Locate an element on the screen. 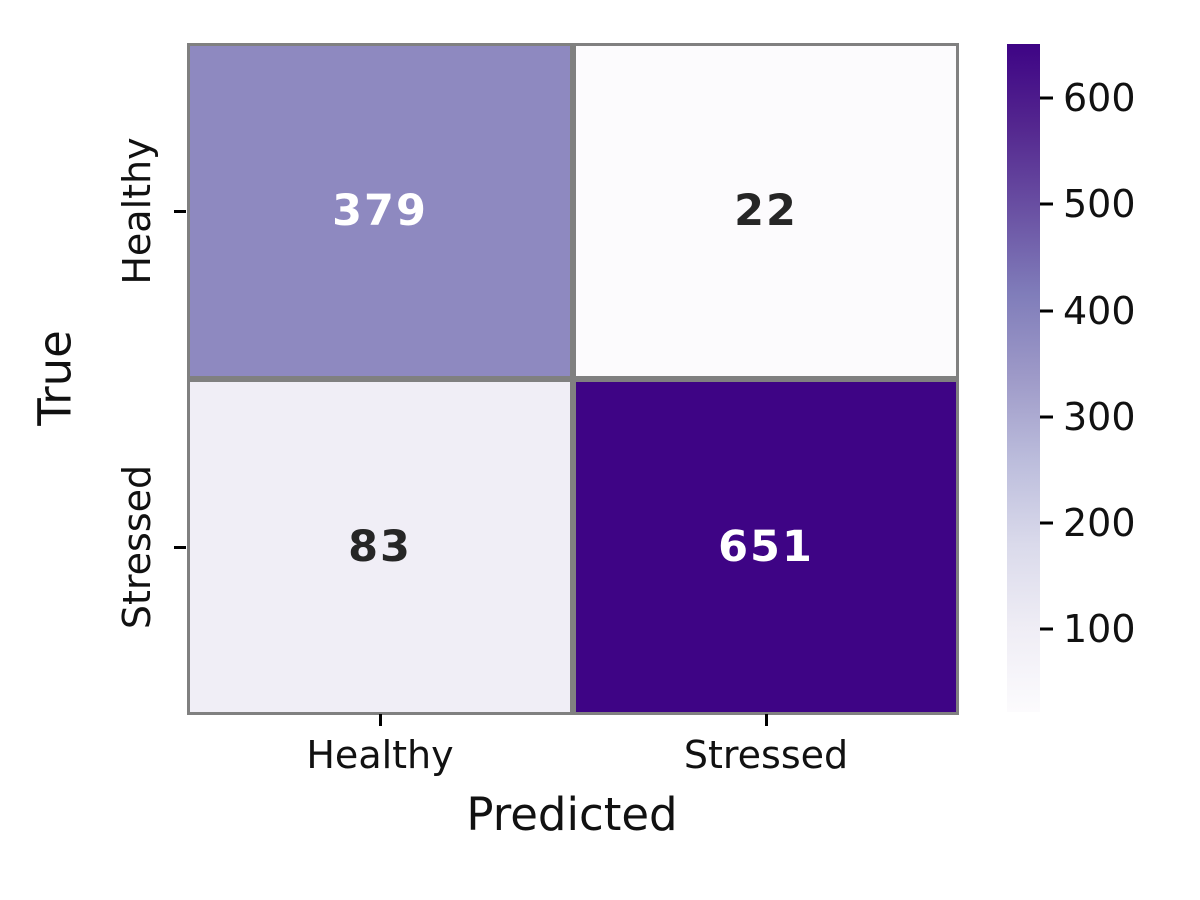 This screenshot has width=1200, height=900. y-axis-label: True is located at coordinates (55, 378).